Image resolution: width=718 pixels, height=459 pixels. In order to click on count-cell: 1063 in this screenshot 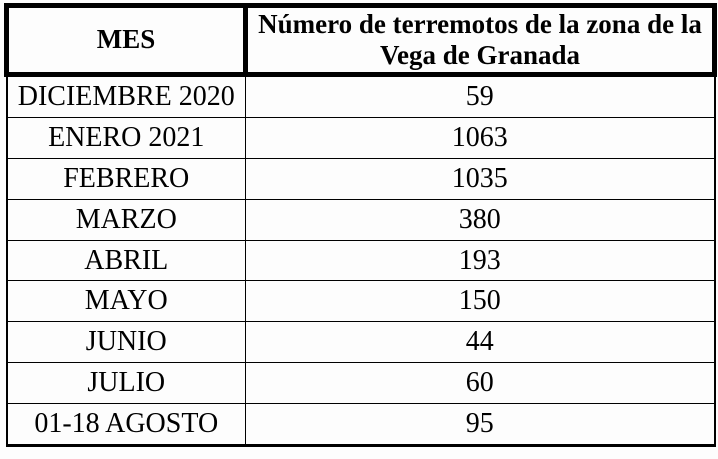, I will do `click(480, 137)`.